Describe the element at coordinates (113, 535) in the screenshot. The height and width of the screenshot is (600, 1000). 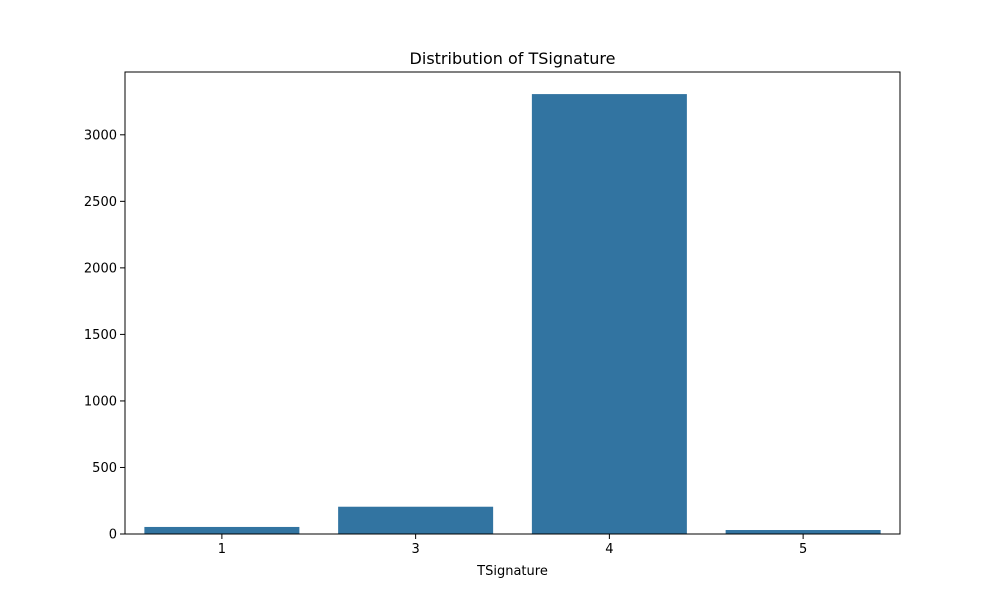
I see `y-tick-label: 0` at that location.